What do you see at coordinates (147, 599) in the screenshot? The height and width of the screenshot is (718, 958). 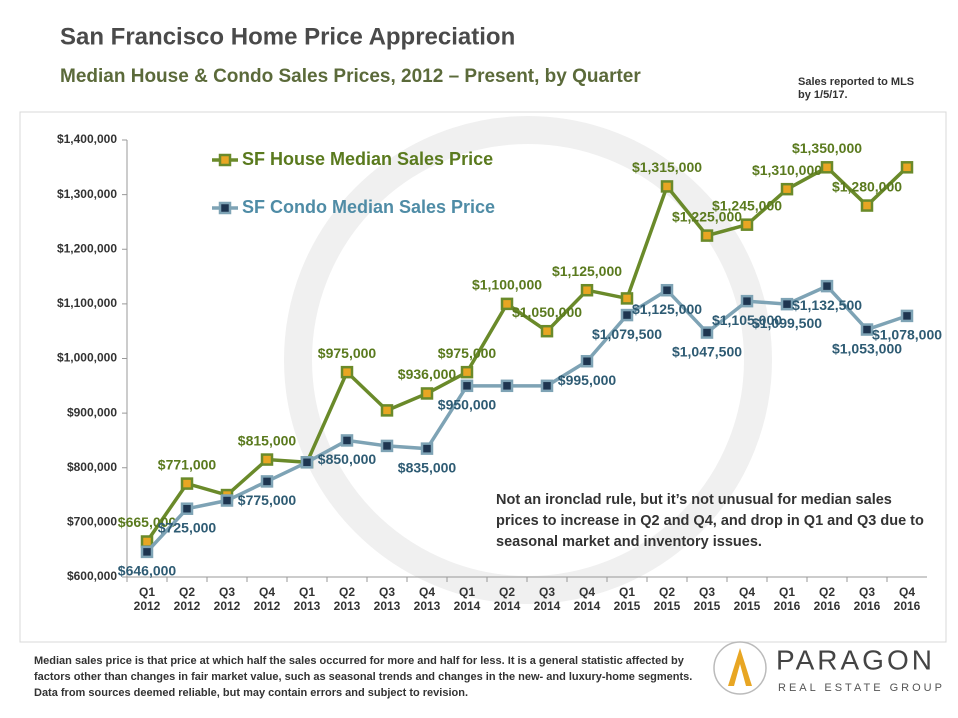 I see `x-tick-label: Q1 2012` at bounding box center [147, 599].